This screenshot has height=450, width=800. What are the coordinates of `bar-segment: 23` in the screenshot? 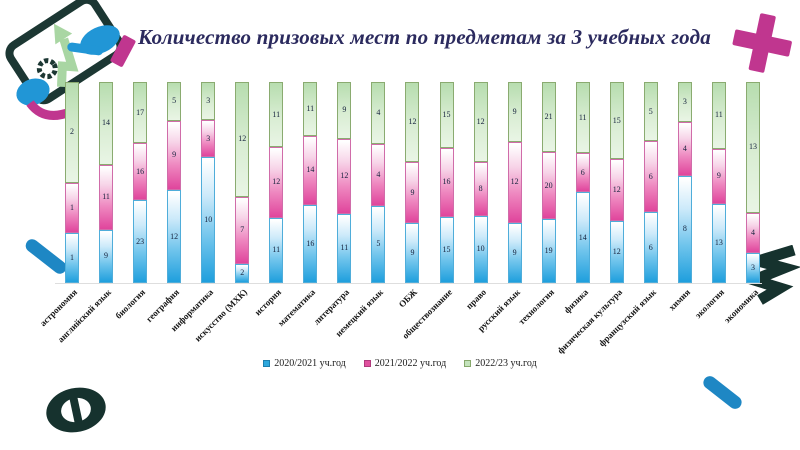 It's located at (140, 241).